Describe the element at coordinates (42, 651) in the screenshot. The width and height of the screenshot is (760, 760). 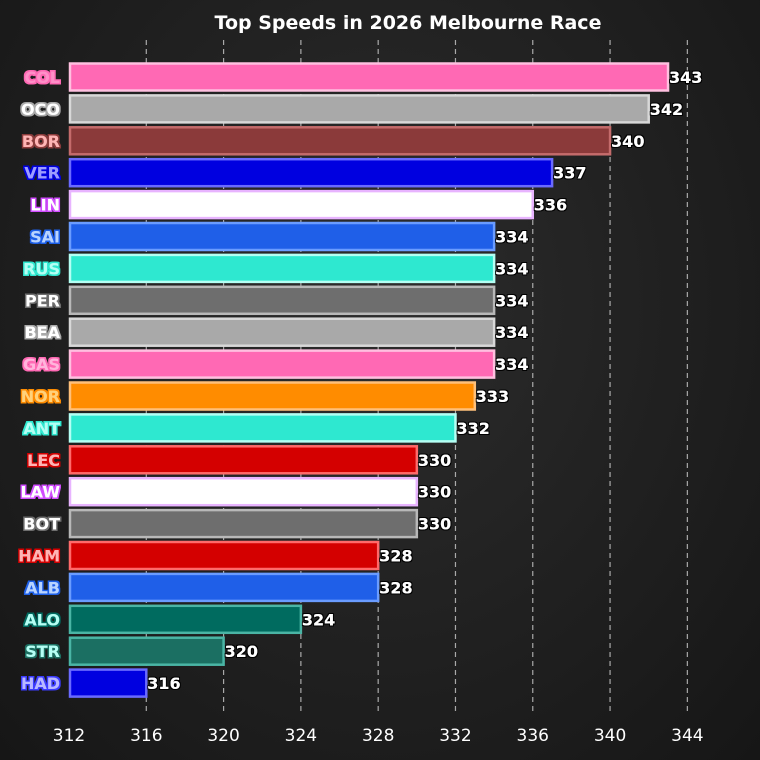
I see `driver-label: STR` at that location.